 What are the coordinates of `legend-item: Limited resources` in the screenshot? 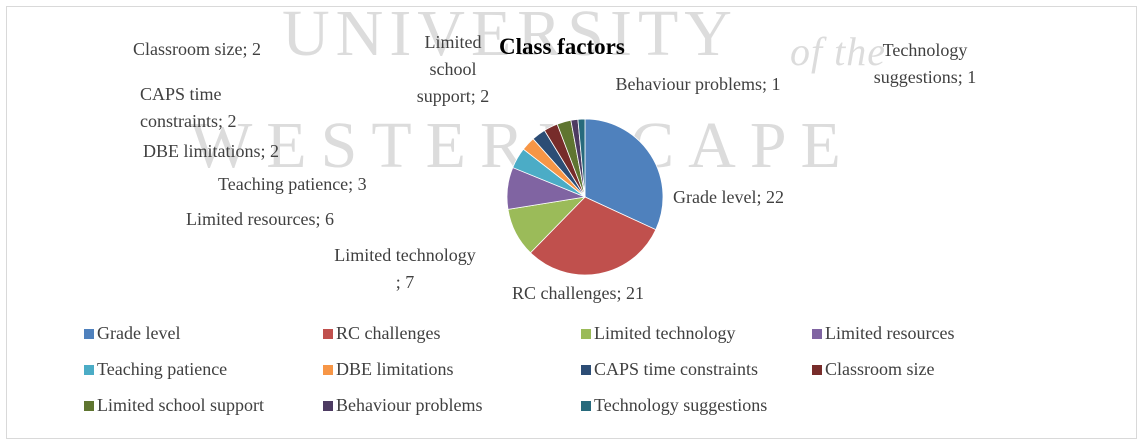 It's located at (883, 333).